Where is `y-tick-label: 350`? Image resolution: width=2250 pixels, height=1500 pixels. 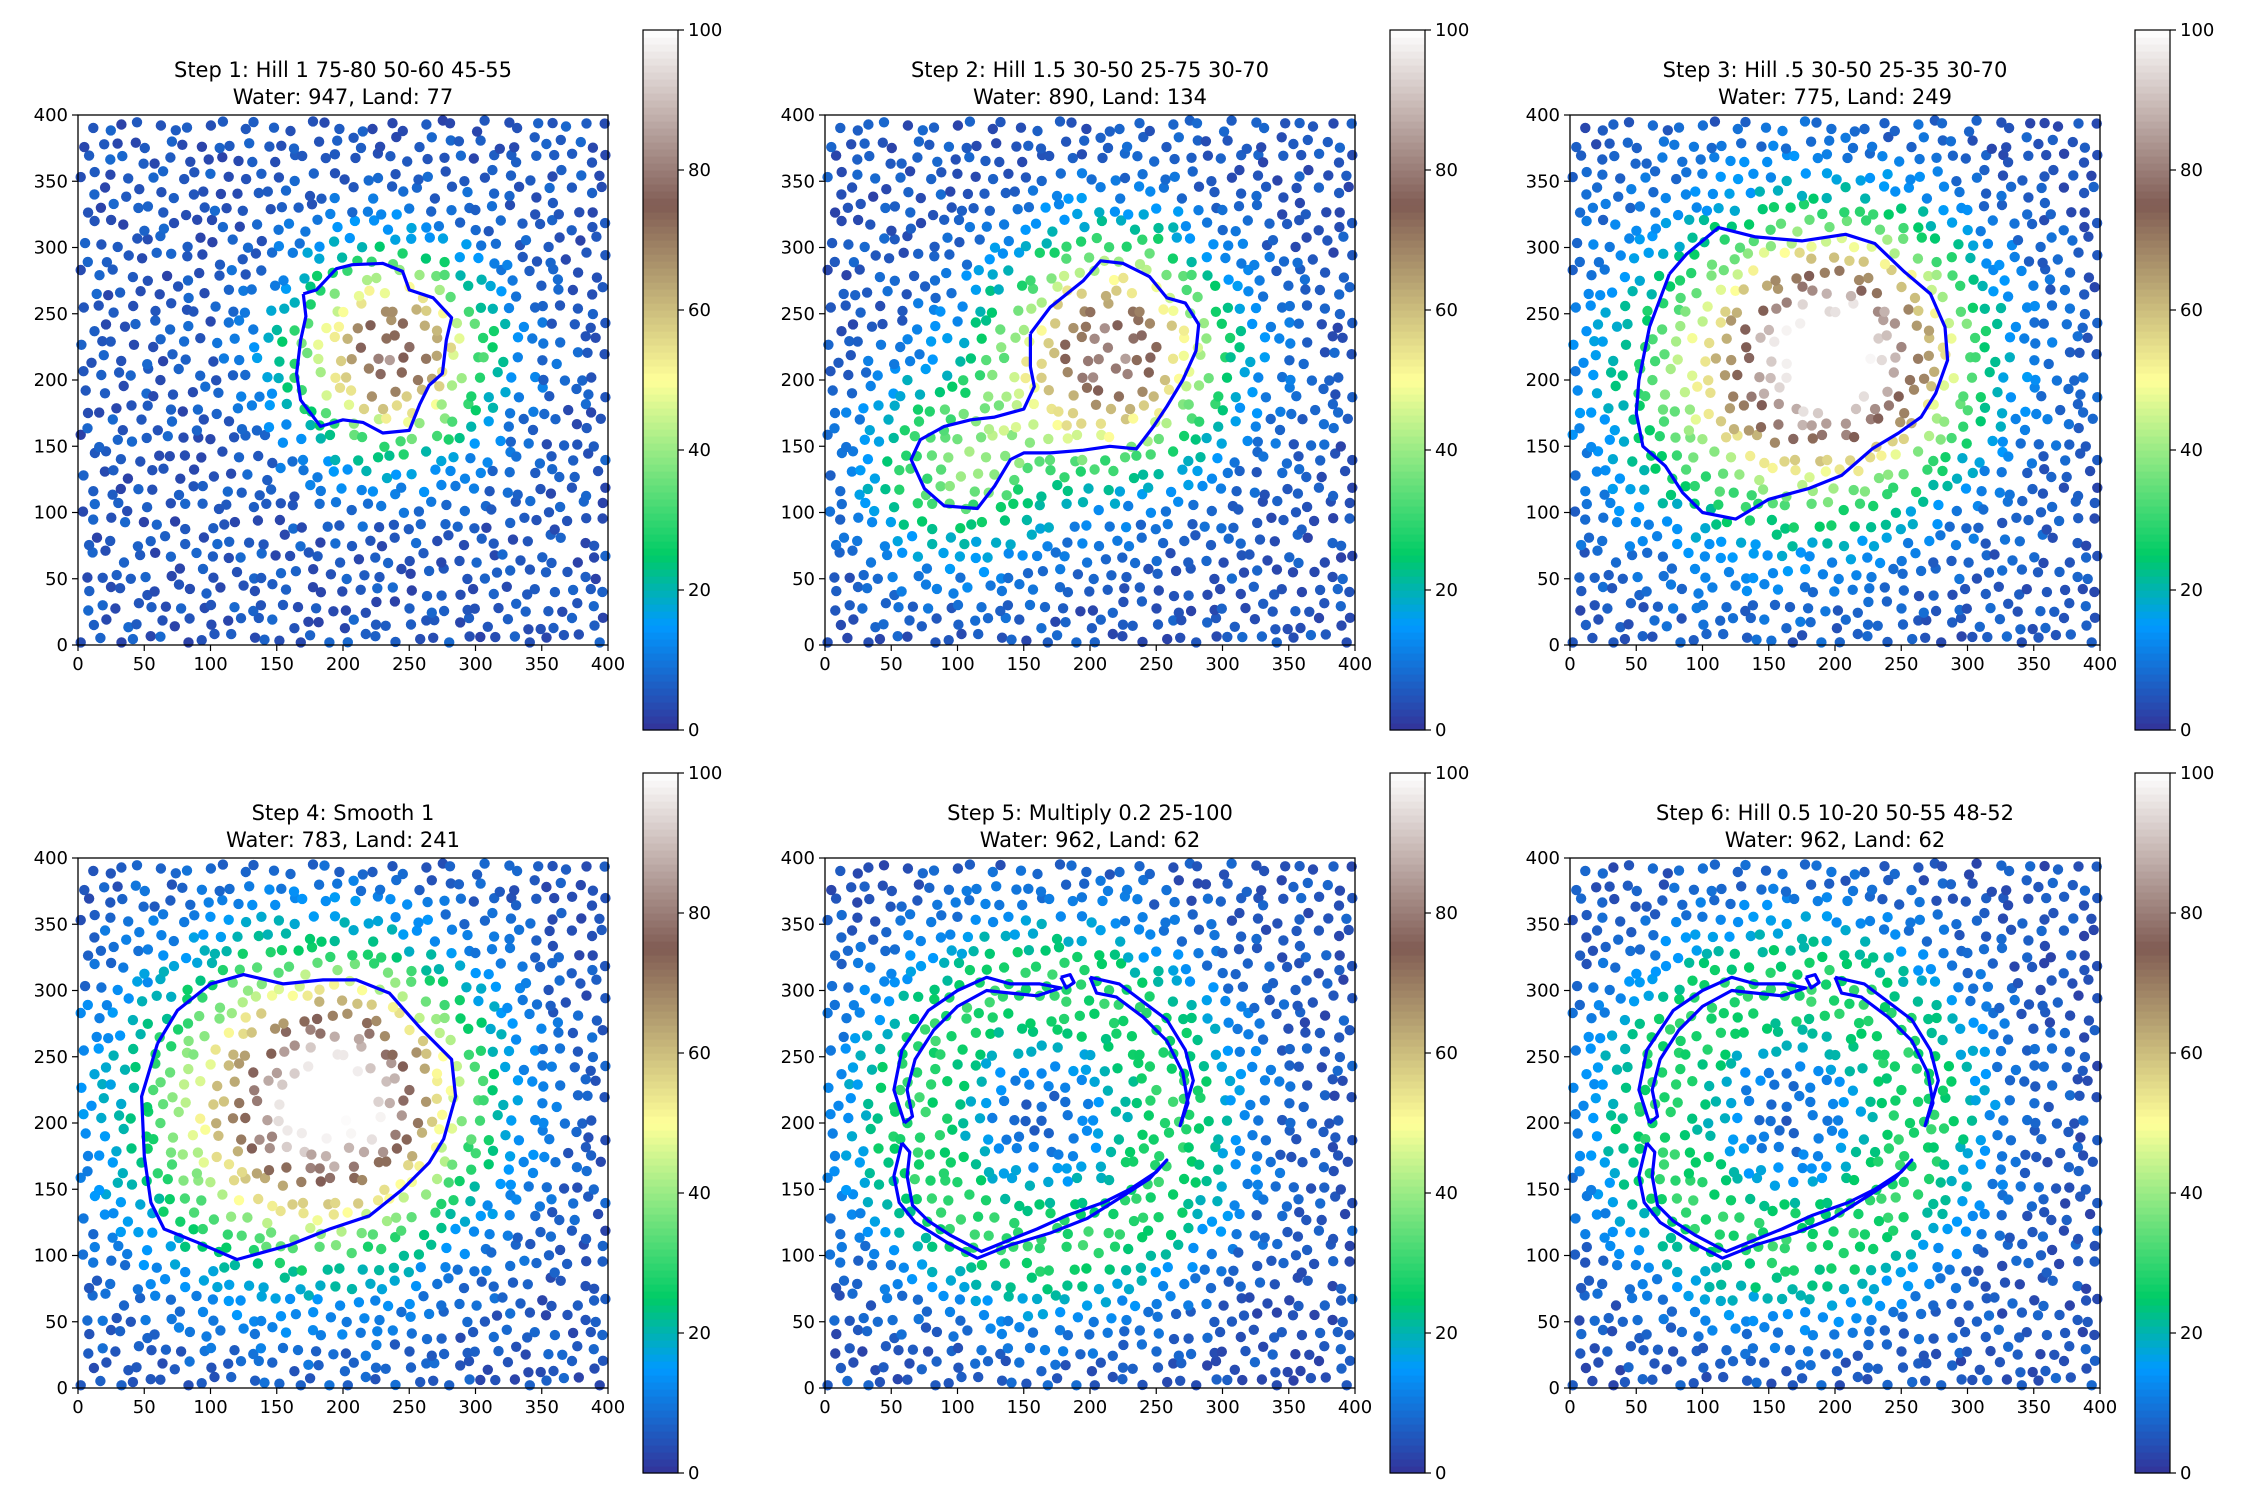
y-tick-label: 350 is located at coordinates (51, 924).